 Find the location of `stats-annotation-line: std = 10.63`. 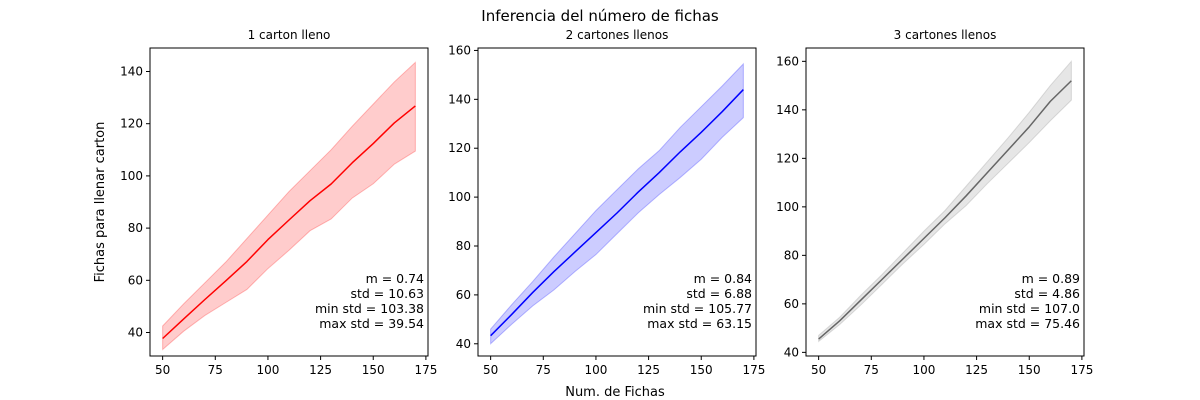

stats-annotation-line: std = 10.63 is located at coordinates (387, 293).